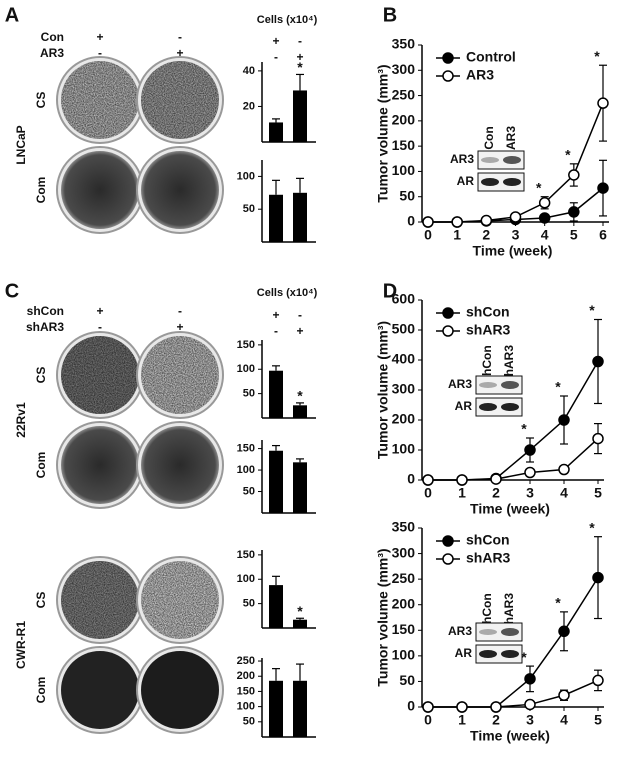  Describe the element at coordinates (287, 20) in the screenshot. I see `cells-label: Cells (x10⁴)` at that location.